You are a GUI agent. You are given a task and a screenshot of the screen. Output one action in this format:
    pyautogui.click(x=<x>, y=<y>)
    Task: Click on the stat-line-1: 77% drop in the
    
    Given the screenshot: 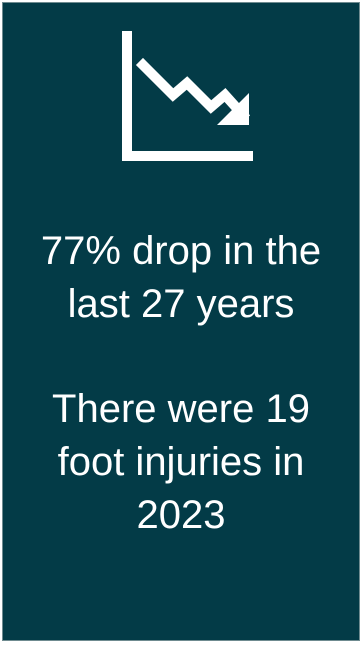 What is the action you would take?
    pyautogui.click(x=181, y=251)
    